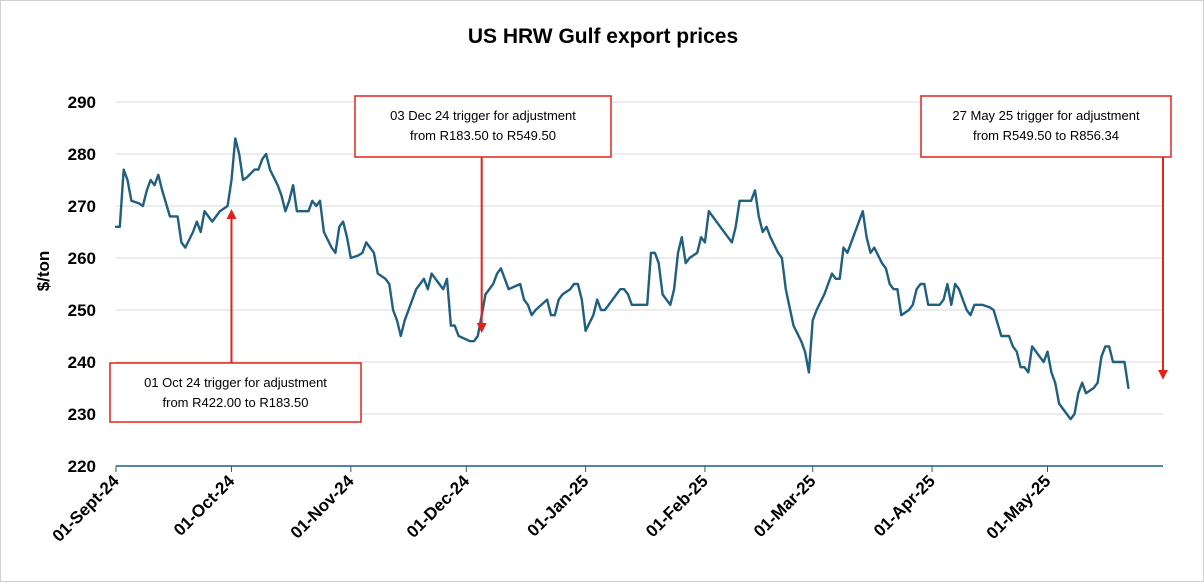 This screenshot has width=1204, height=583. I want to click on y-axis-label: $/ton, so click(43, 271).